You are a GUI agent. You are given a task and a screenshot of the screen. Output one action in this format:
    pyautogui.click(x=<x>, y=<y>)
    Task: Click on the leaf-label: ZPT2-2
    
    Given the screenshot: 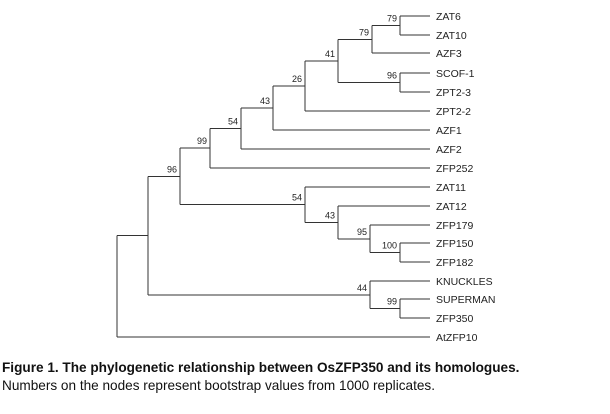 What is the action you would take?
    pyautogui.click(x=453, y=112)
    